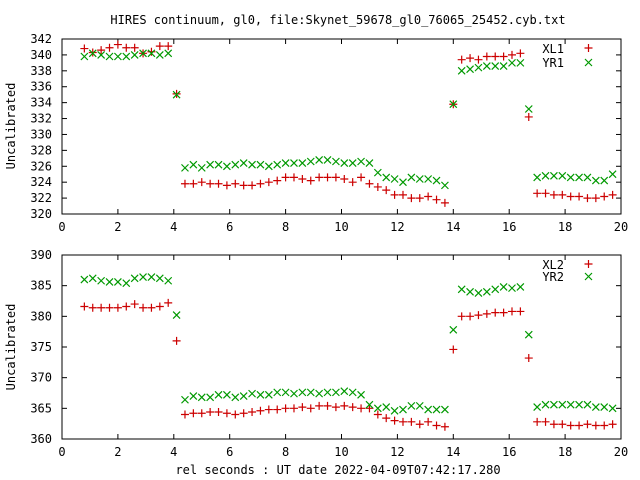  What do you see at coordinates (453, 452) in the screenshot?
I see `lower-x-tick-label: 14` at bounding box center [453, 452].